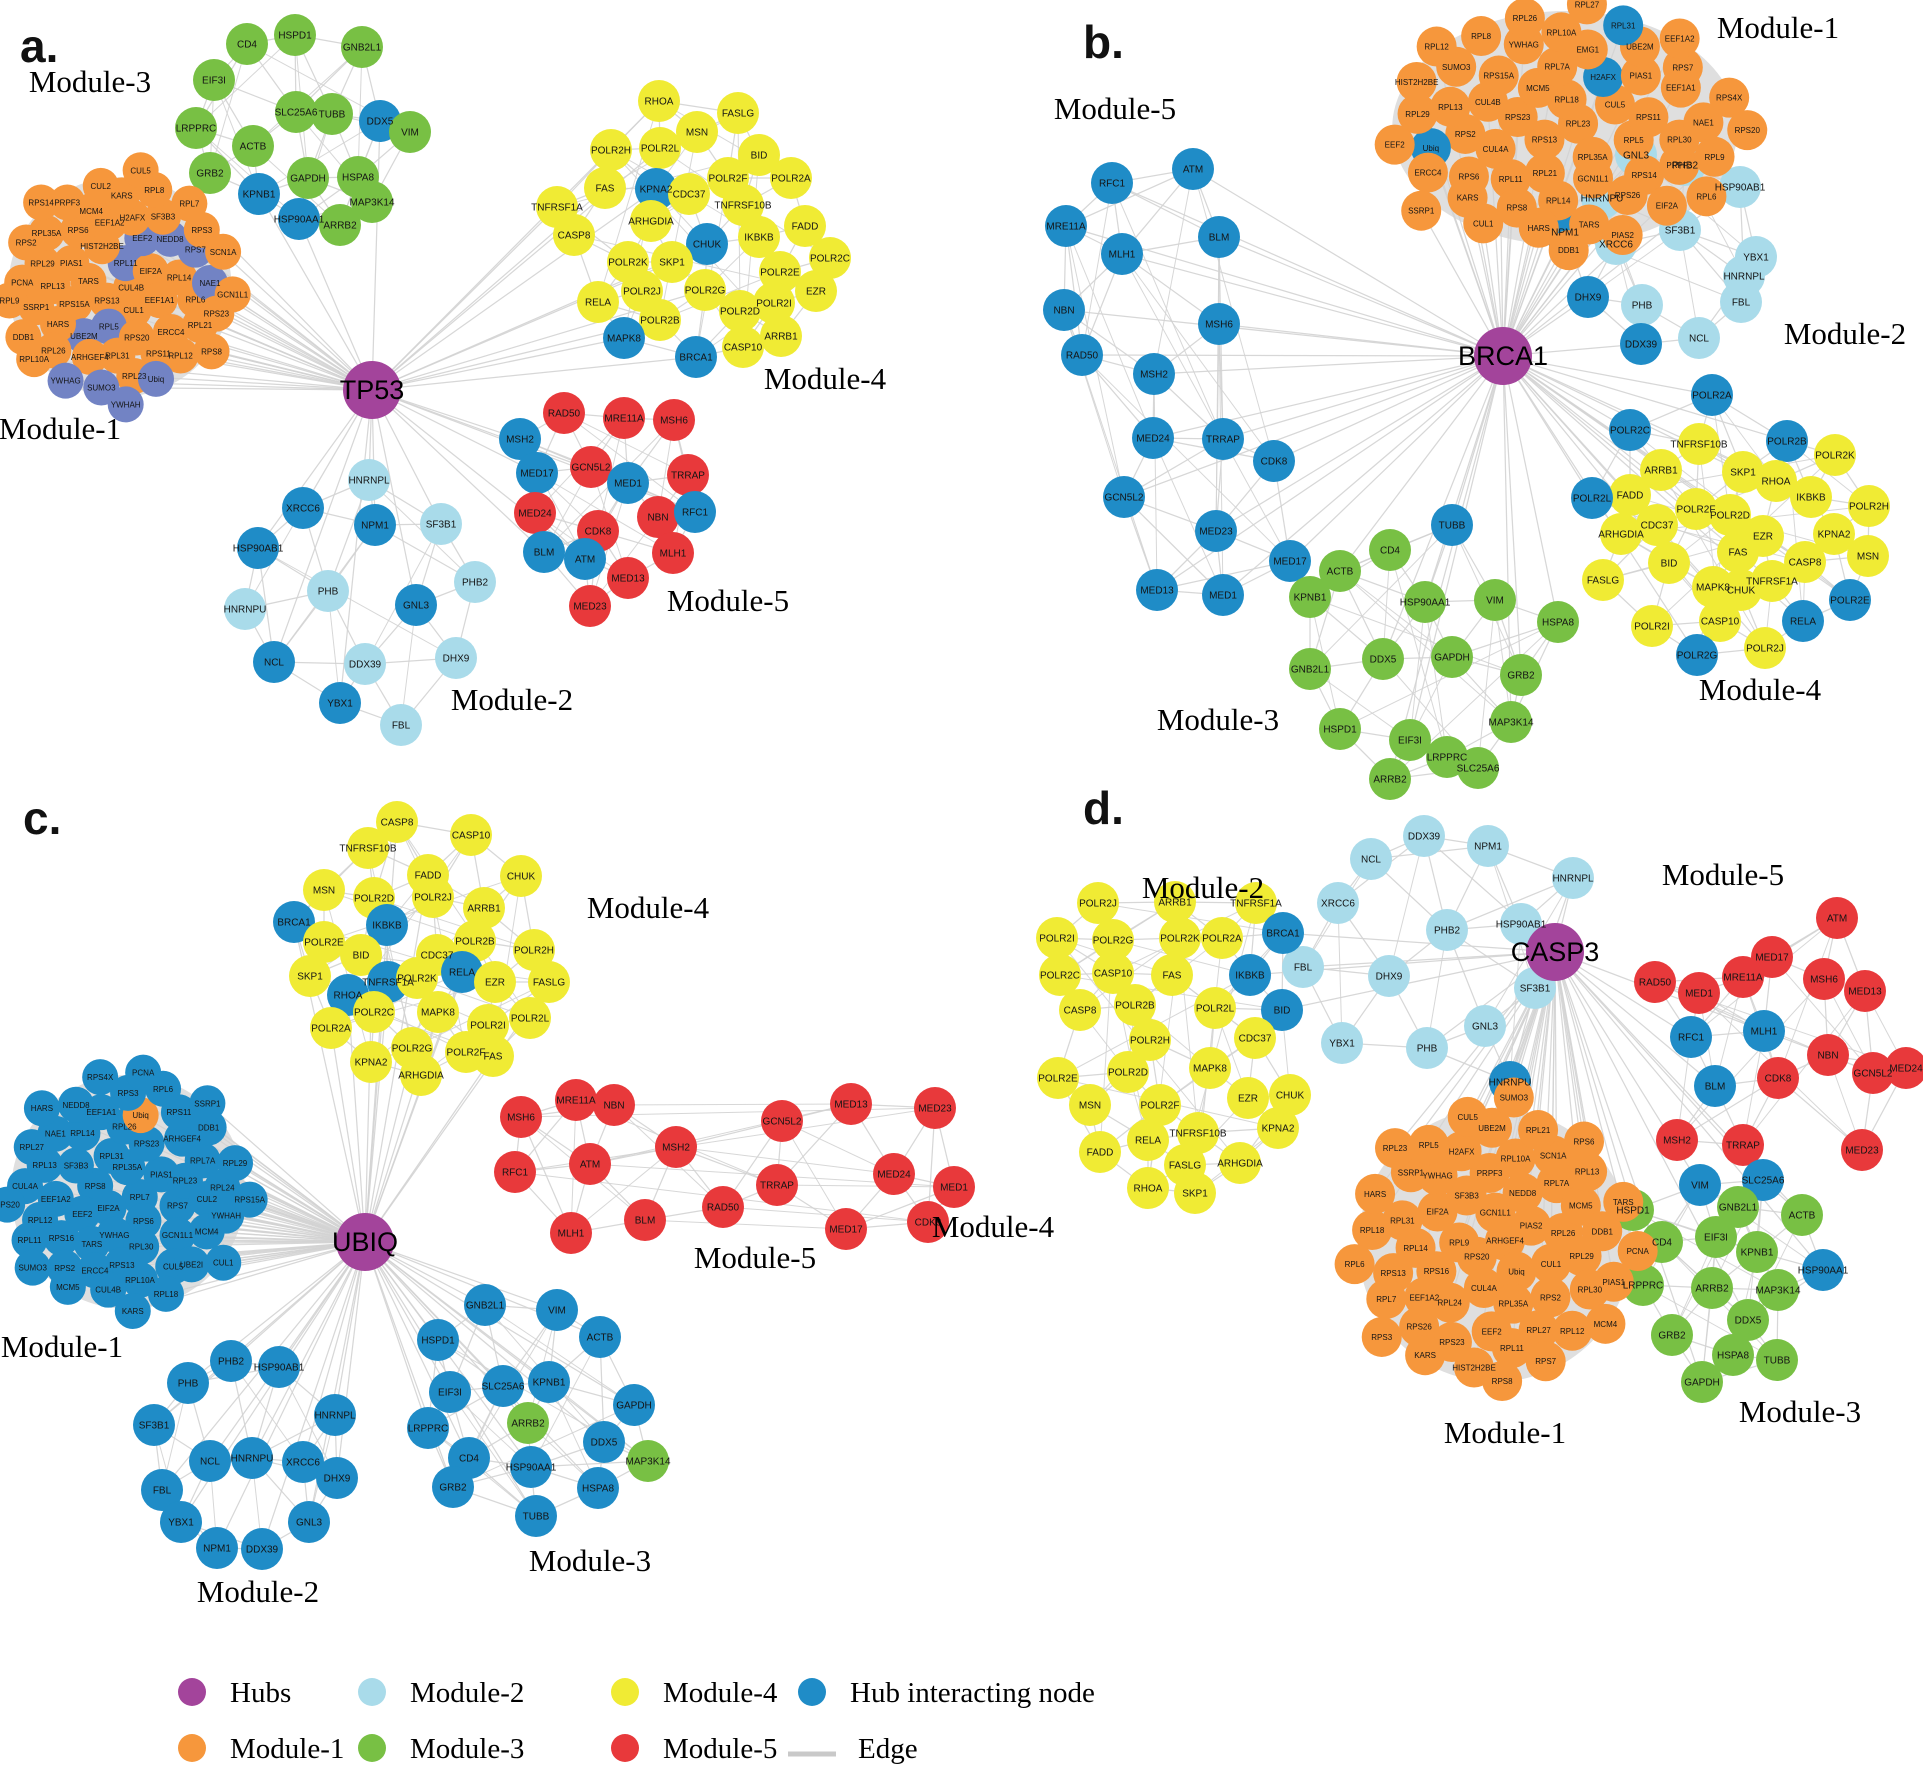 The width and height of the screenshot is (1923, 1775). I want to click on node-rpl11, so click(1511, 1348).